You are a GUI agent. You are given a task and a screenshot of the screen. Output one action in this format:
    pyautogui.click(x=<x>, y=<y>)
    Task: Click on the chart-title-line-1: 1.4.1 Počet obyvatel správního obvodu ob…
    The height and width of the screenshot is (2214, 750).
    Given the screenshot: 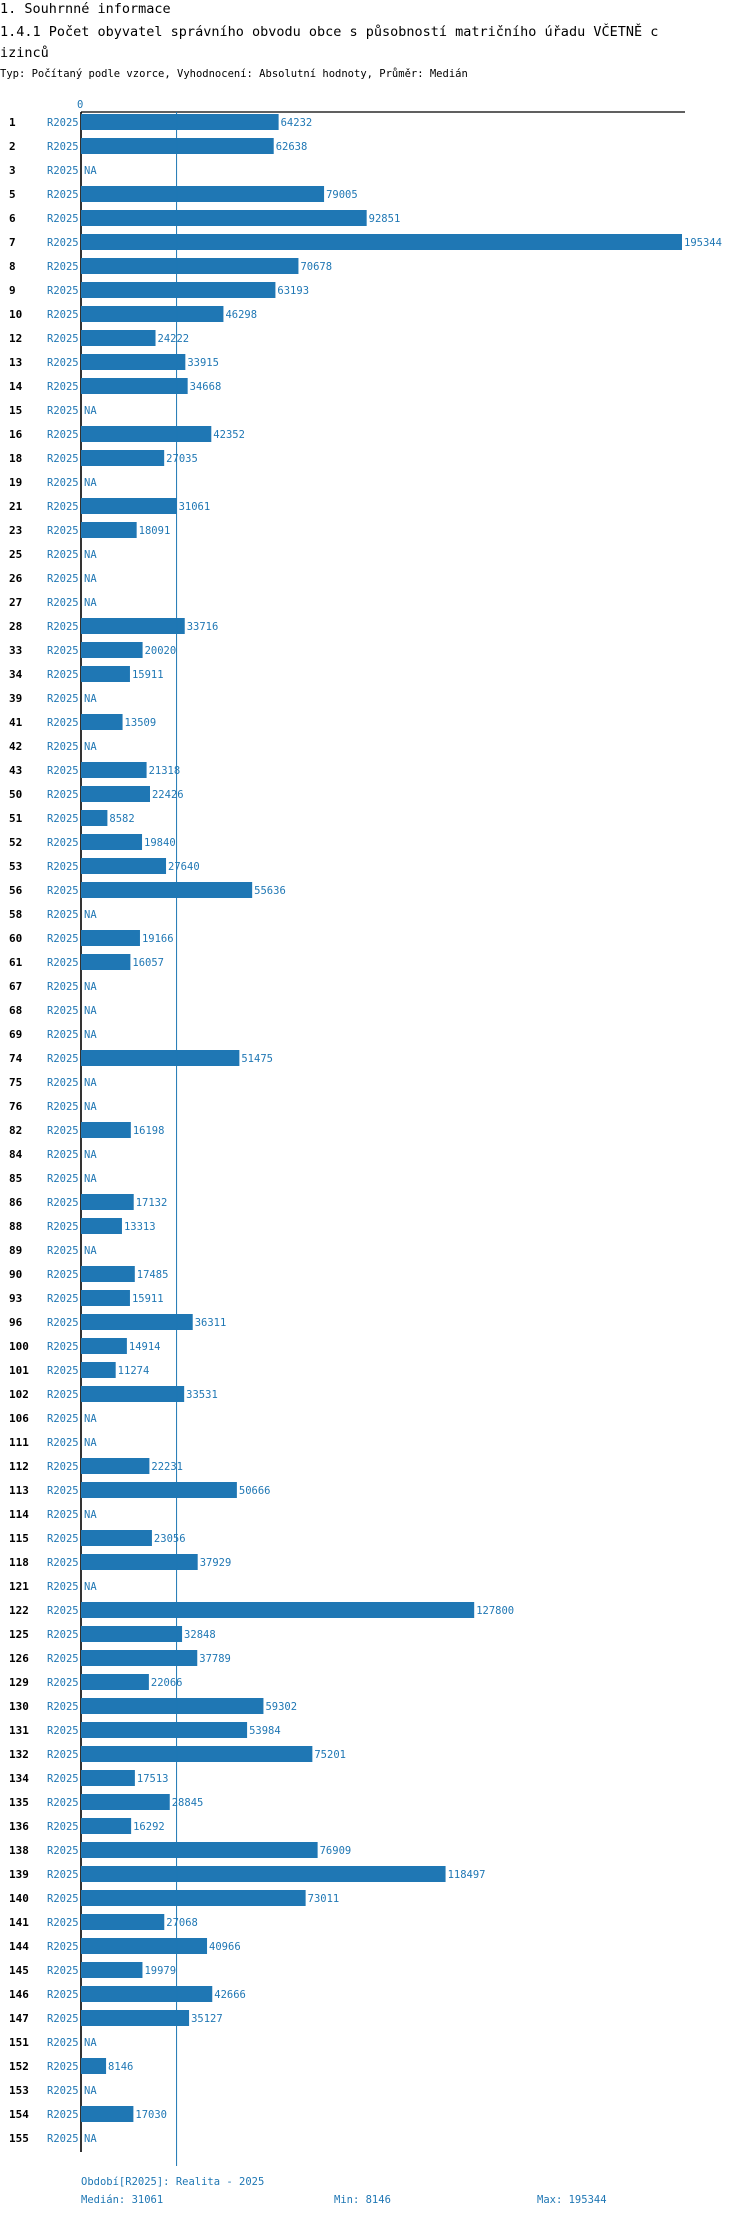 What is the action you would take?
    pyautogui.click(x=329, y=32)
    